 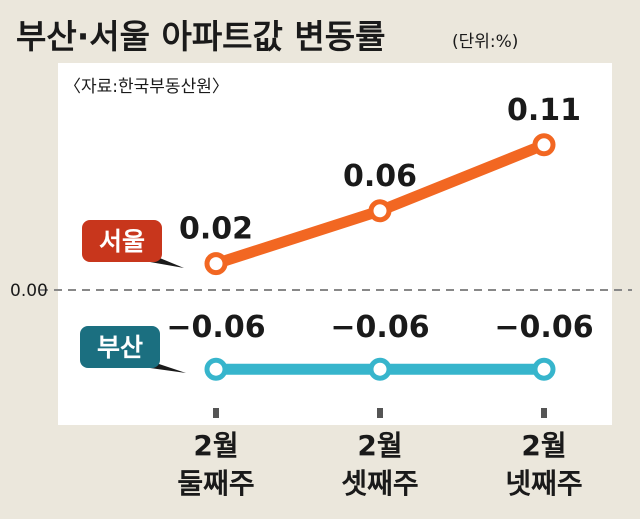 I want to click on legend-seoul-label: 서울, so click(x=122, y=241).